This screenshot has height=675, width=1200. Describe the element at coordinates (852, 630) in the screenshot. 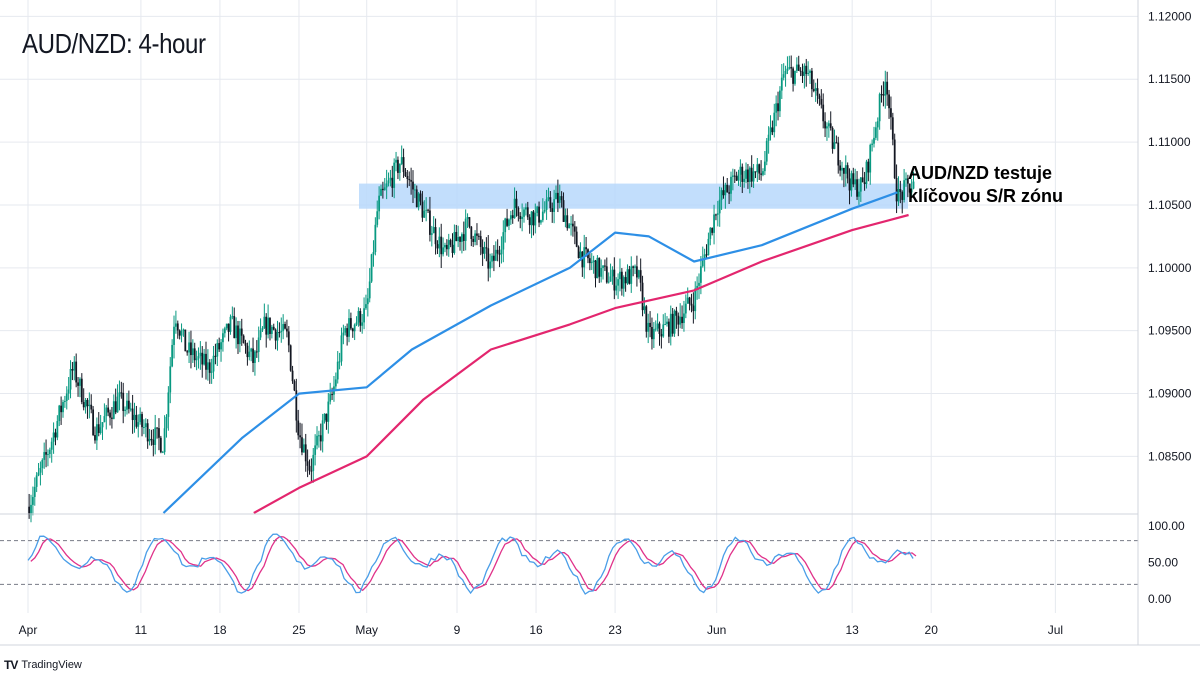

I see `x-tick-label-9: 13` at that location.